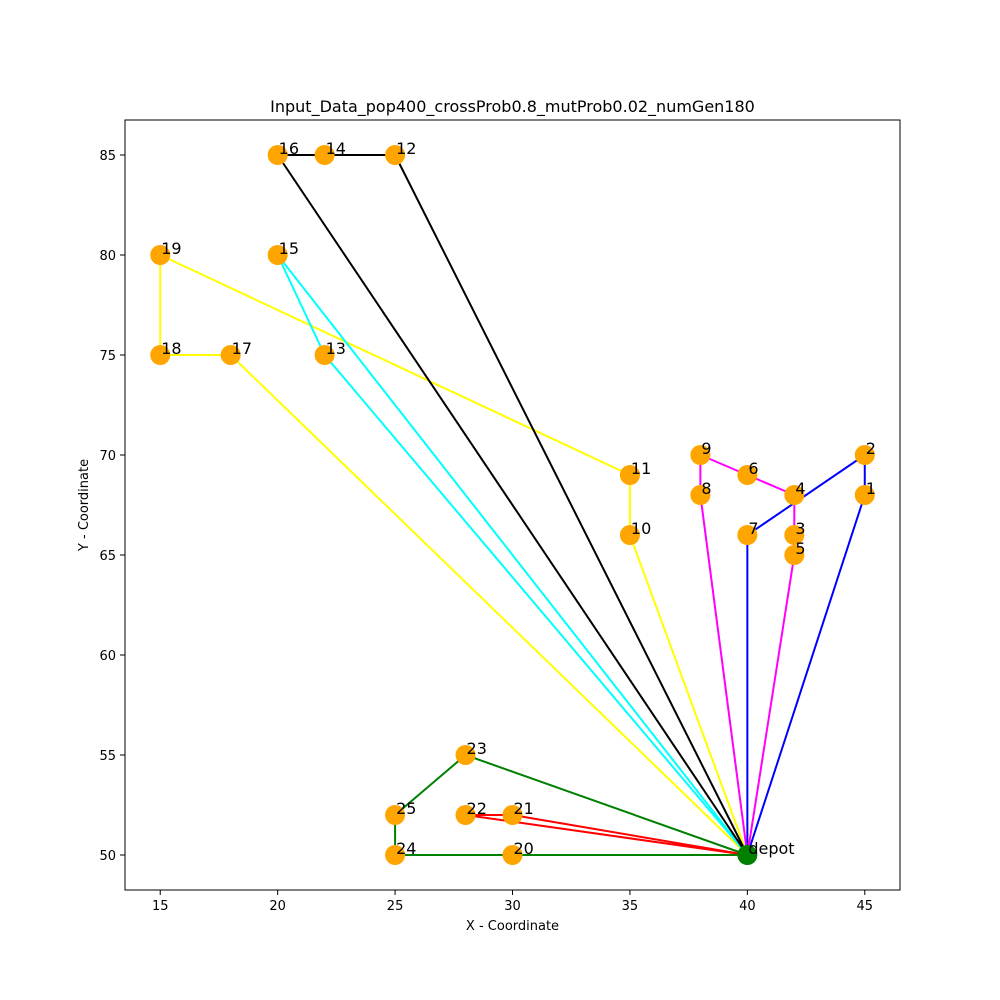 Image resolution: width=1000 pixels, height=1000 pixels. I want to click on node-label-1: 1, so click(871, 488).